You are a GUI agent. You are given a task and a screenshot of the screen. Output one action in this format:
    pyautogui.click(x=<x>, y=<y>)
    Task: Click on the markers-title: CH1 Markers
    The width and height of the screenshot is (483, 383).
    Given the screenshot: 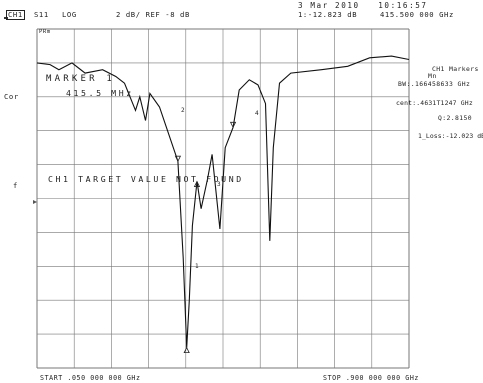 What is the action you would take?
    pyautogui.click(x=455, y=69)
    